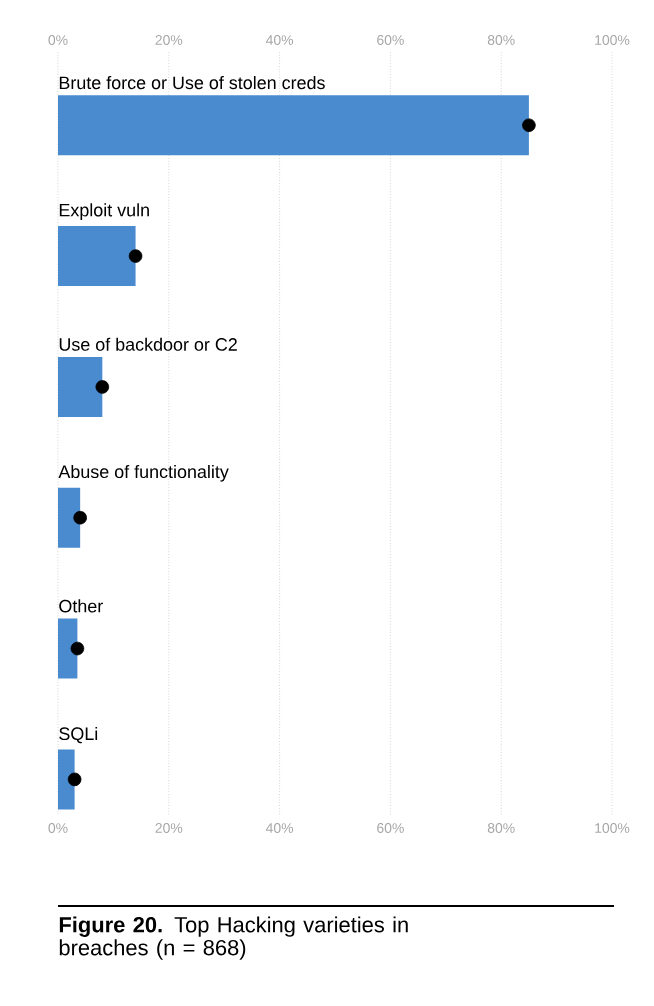  What do you see at coordinates (104, 211) in the screenshot?
I see `y-tick-label: Exploit vuln` at bounding box center [104, 211].